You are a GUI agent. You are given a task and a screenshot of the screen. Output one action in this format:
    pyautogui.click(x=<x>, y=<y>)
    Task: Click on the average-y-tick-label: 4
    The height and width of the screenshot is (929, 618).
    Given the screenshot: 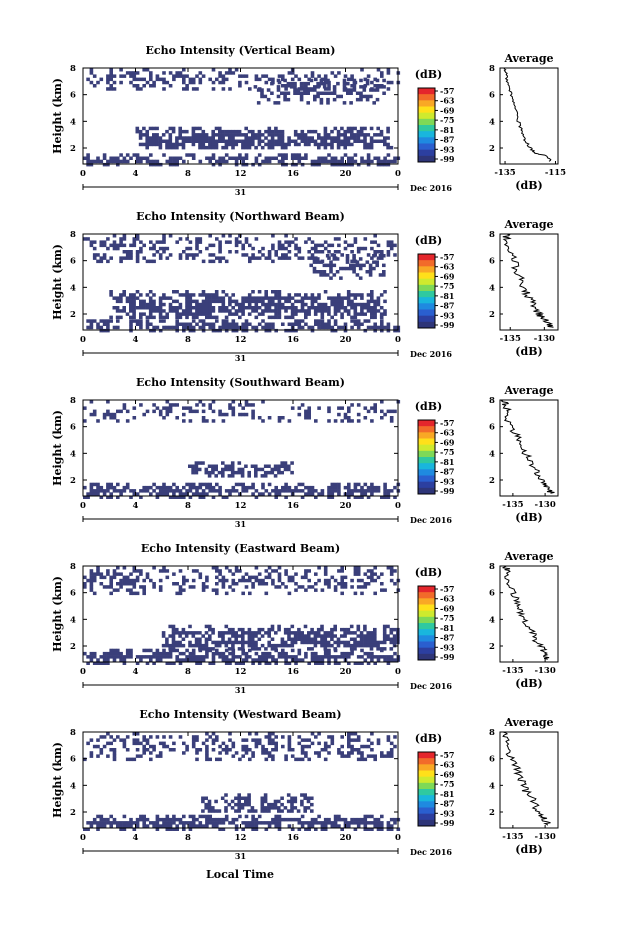 What is the action you would take?
    pyautogui.click(x=492, y=288)
    